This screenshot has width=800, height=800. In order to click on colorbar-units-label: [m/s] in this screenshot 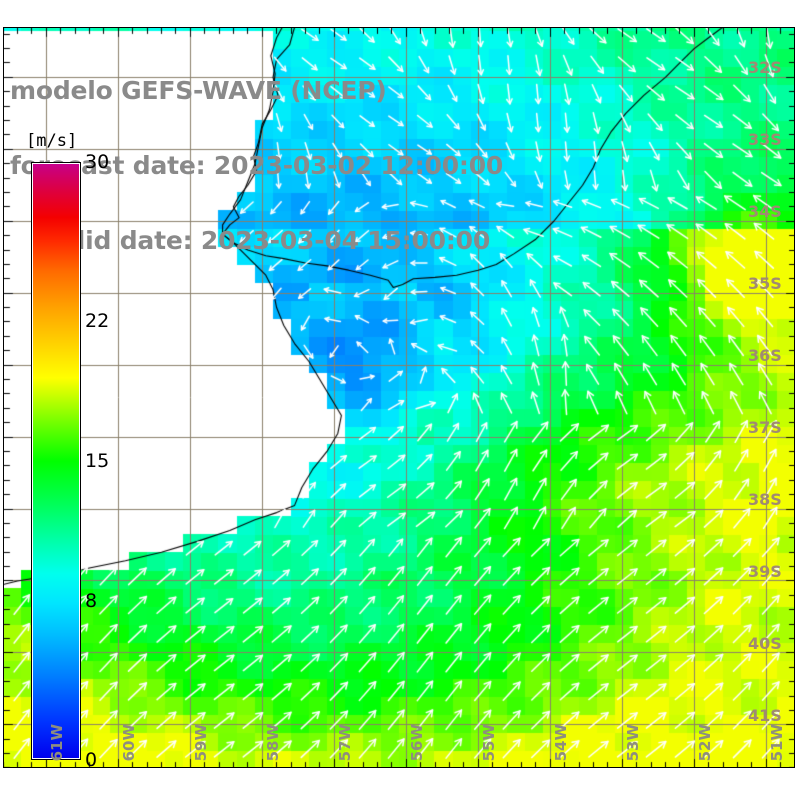, I will do `click(52, 141)`.